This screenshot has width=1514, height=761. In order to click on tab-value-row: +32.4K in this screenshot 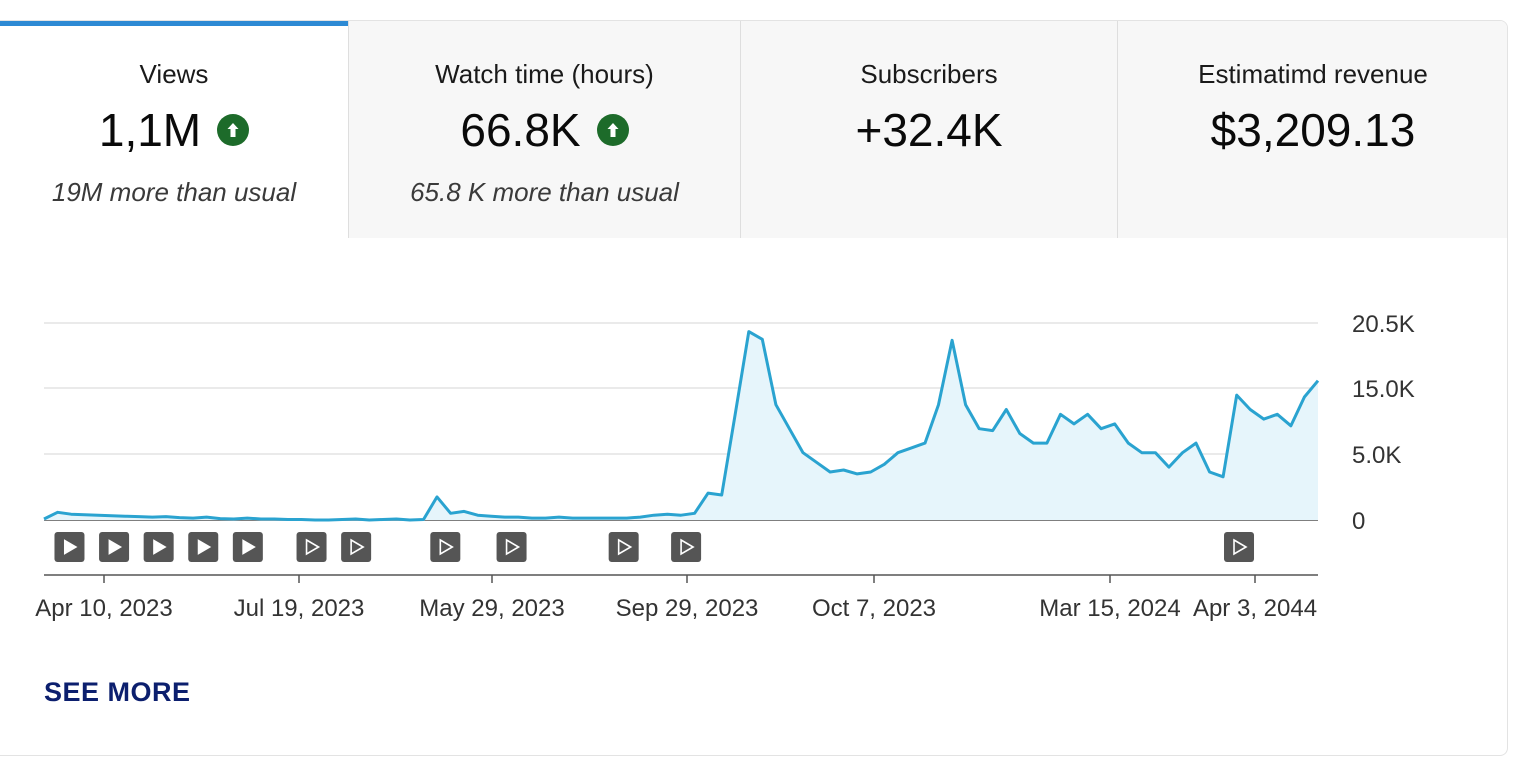, I will do `click(929, 130)`.